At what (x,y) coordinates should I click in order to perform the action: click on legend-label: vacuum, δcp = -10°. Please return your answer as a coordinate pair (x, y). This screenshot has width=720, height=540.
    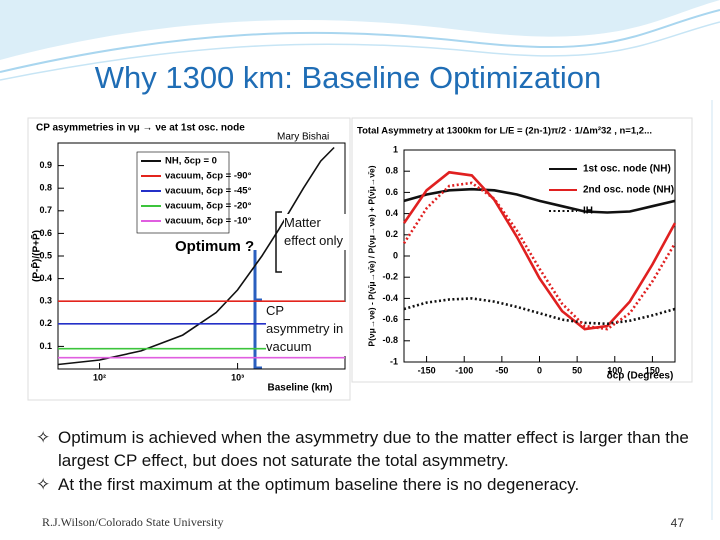
    Looking at the image, I should click on (208, 221).